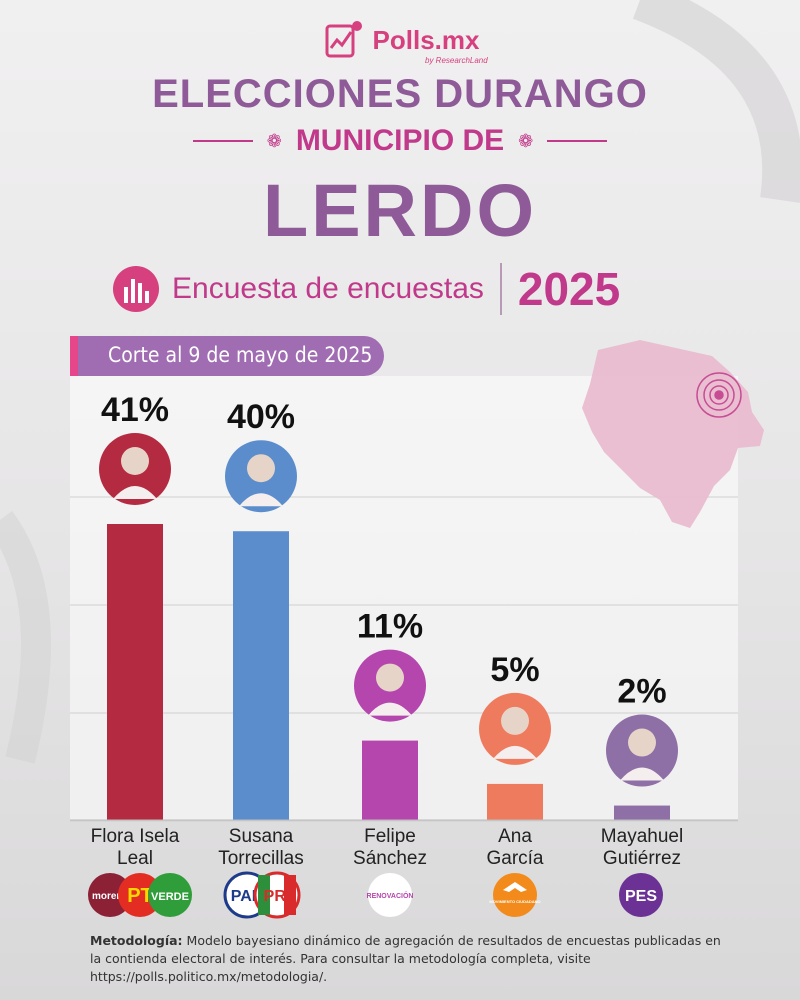  I want to click on category-label: Susana, so click(261, 836).